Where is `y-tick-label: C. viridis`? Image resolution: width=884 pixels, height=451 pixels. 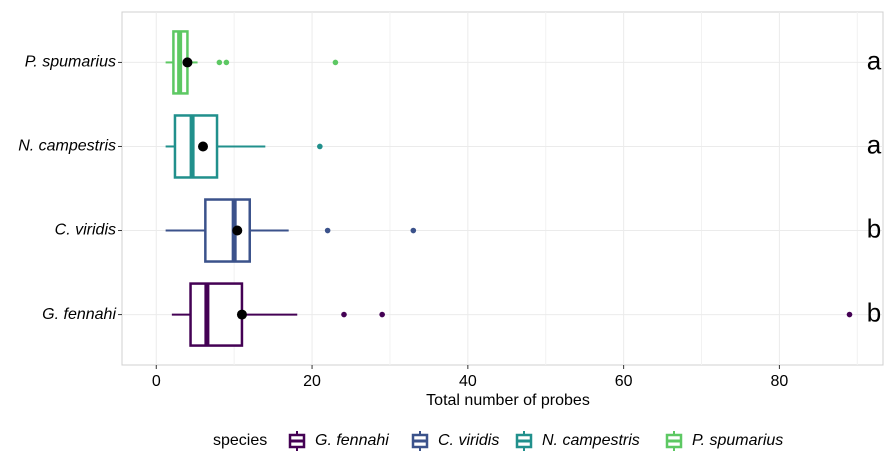 y-tick-label: C. viridis is located at coordinates (85, 230).